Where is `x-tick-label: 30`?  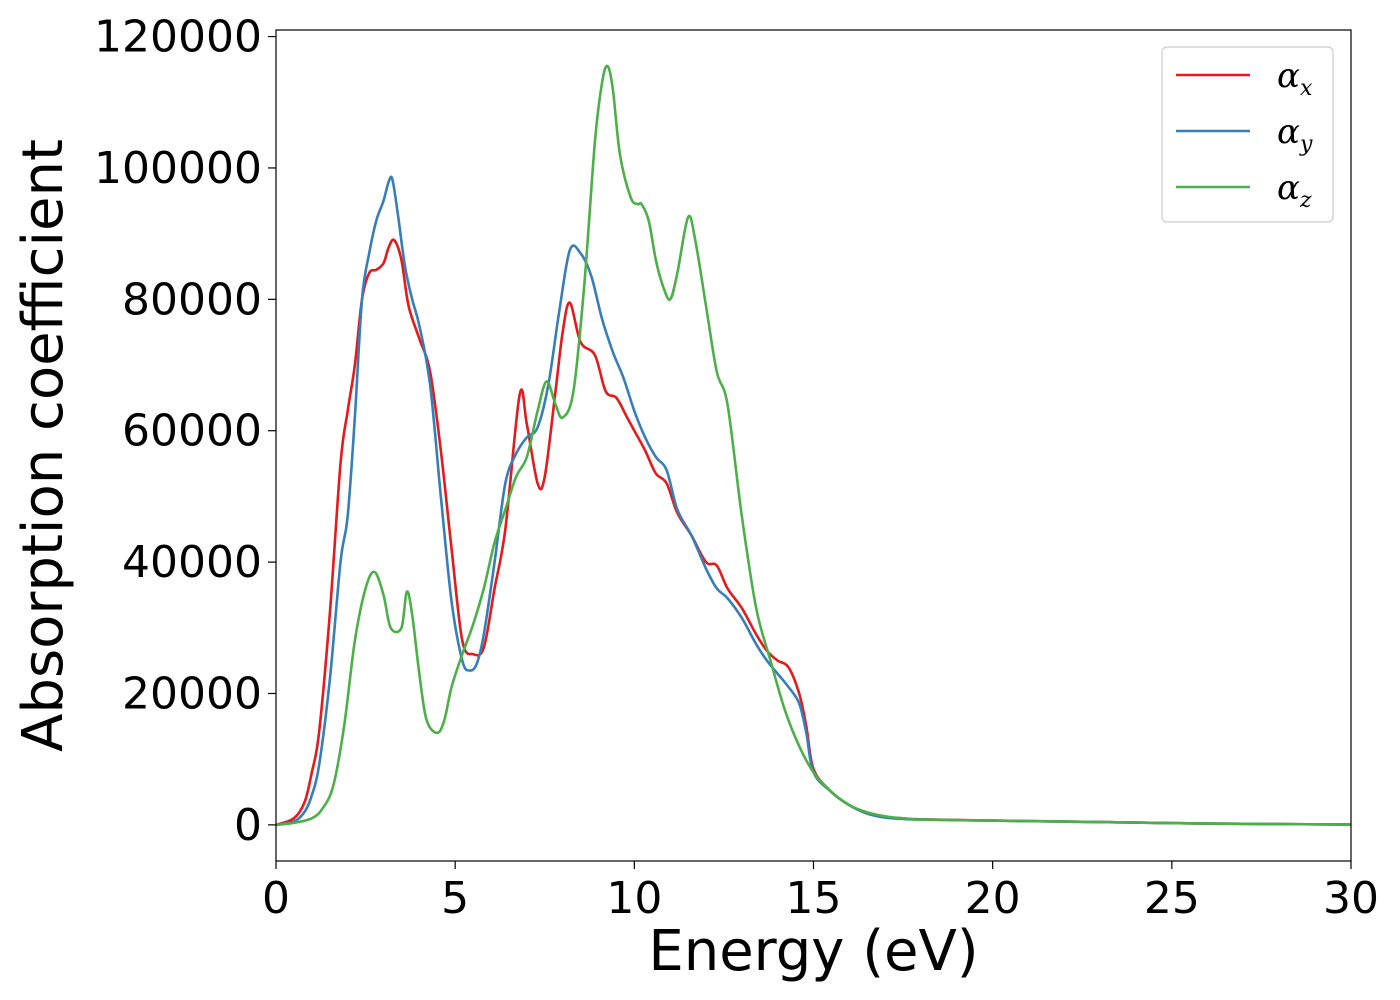
x-tick-label: 30 is located at coordinates (1351, 898).